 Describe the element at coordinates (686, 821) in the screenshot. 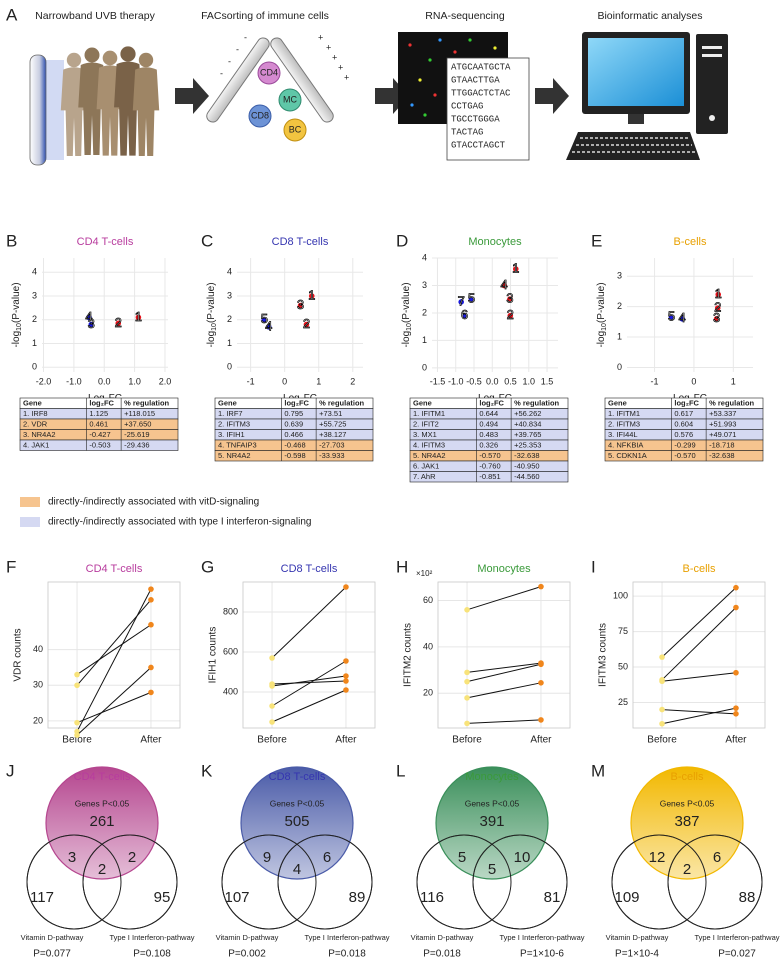

I see `venn-count: 387` at that location.